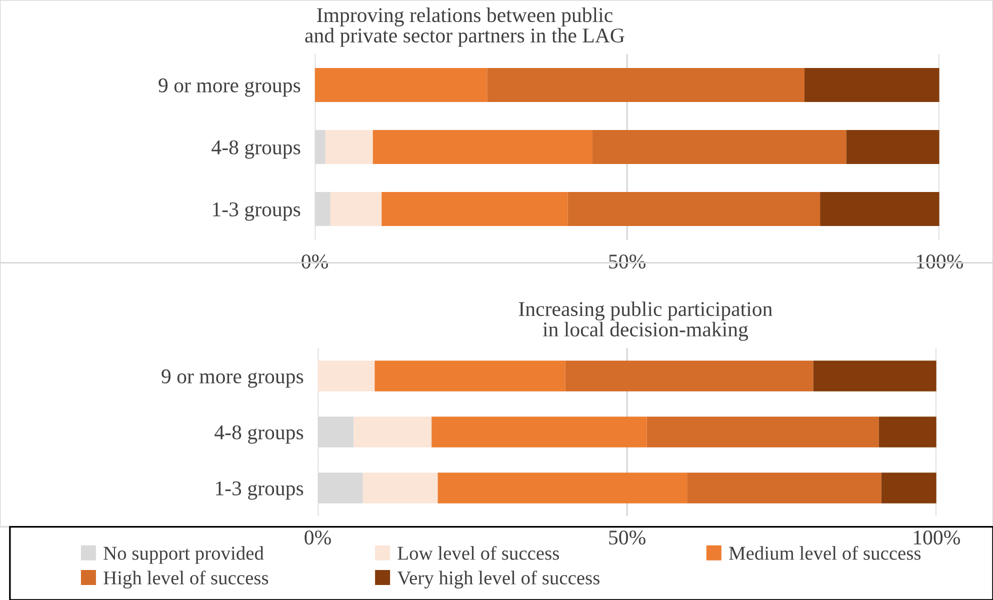 The image size is (993, 600). What do you see at coordinates (464, 27) in the screenshot?
I see `chart-title: Improving relations between public and private sector partners in the LAG` at bounding box center [464, 27].